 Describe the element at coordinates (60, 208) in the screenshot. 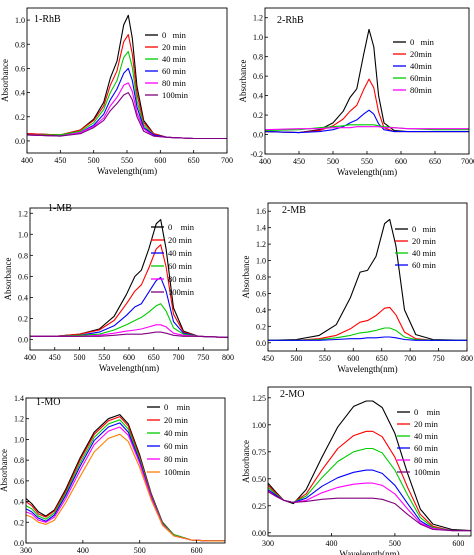

I see `panel-title: 1-MB` at that location.